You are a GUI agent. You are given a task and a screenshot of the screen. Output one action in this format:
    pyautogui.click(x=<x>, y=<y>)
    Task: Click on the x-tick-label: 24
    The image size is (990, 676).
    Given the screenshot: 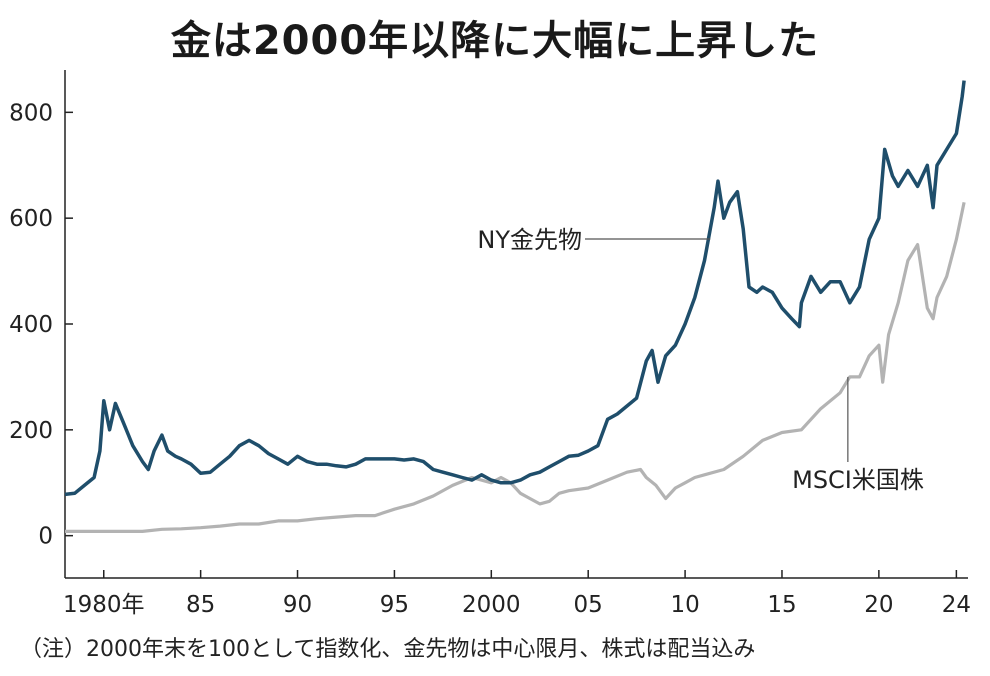 What is the action you would take?
    pyautogui.click(x=956, y=605)
    